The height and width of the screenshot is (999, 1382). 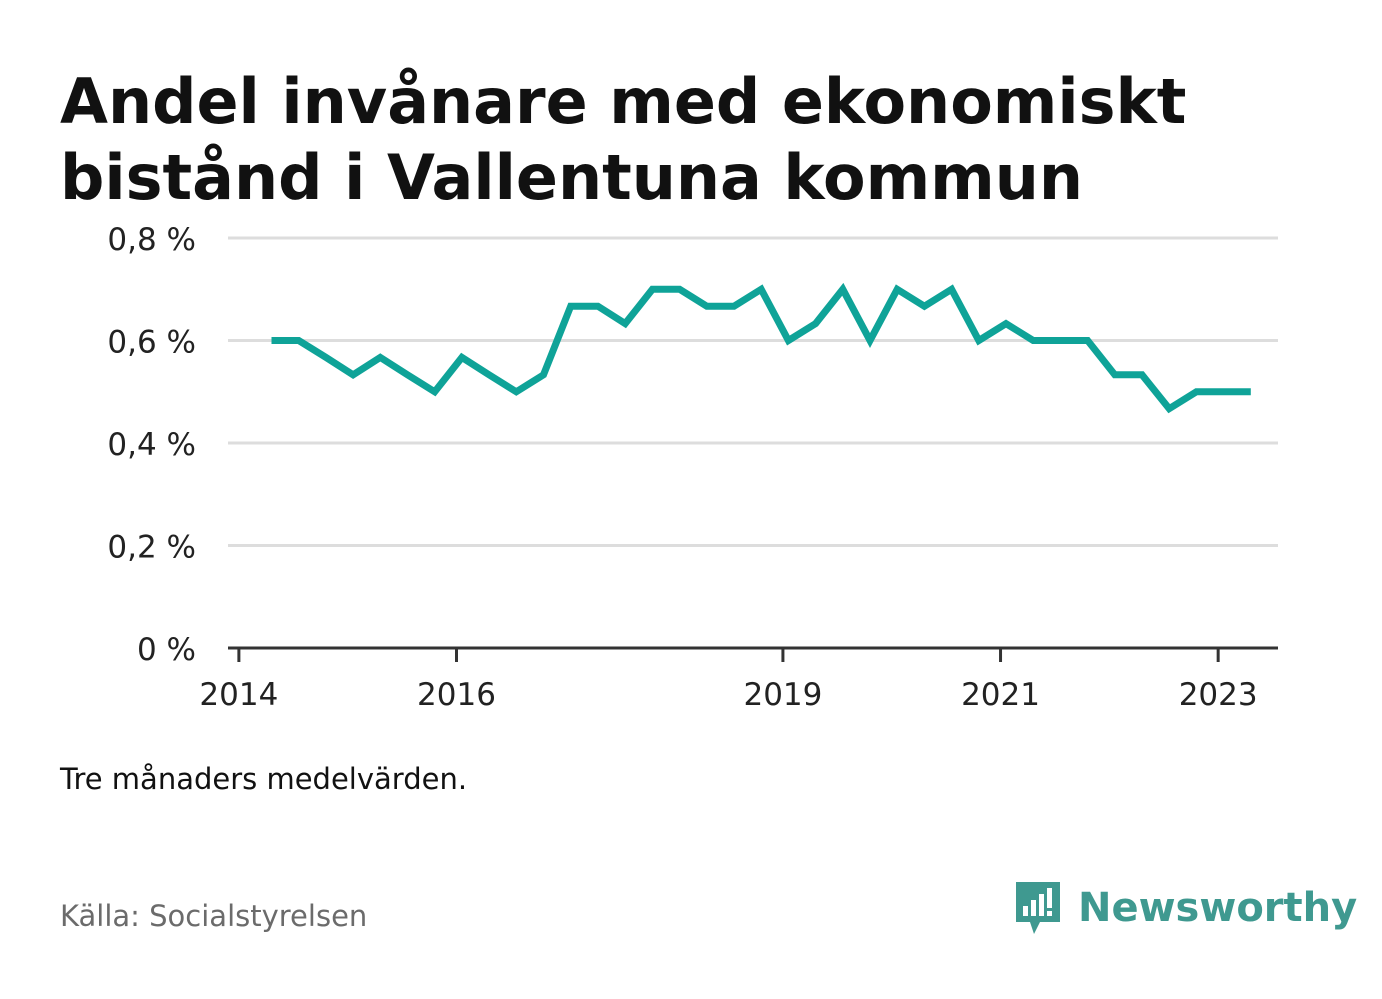 What do you see at coordinates (761, 348) in the screenshot?
I see `series-line` at bounding box center [761, 348].